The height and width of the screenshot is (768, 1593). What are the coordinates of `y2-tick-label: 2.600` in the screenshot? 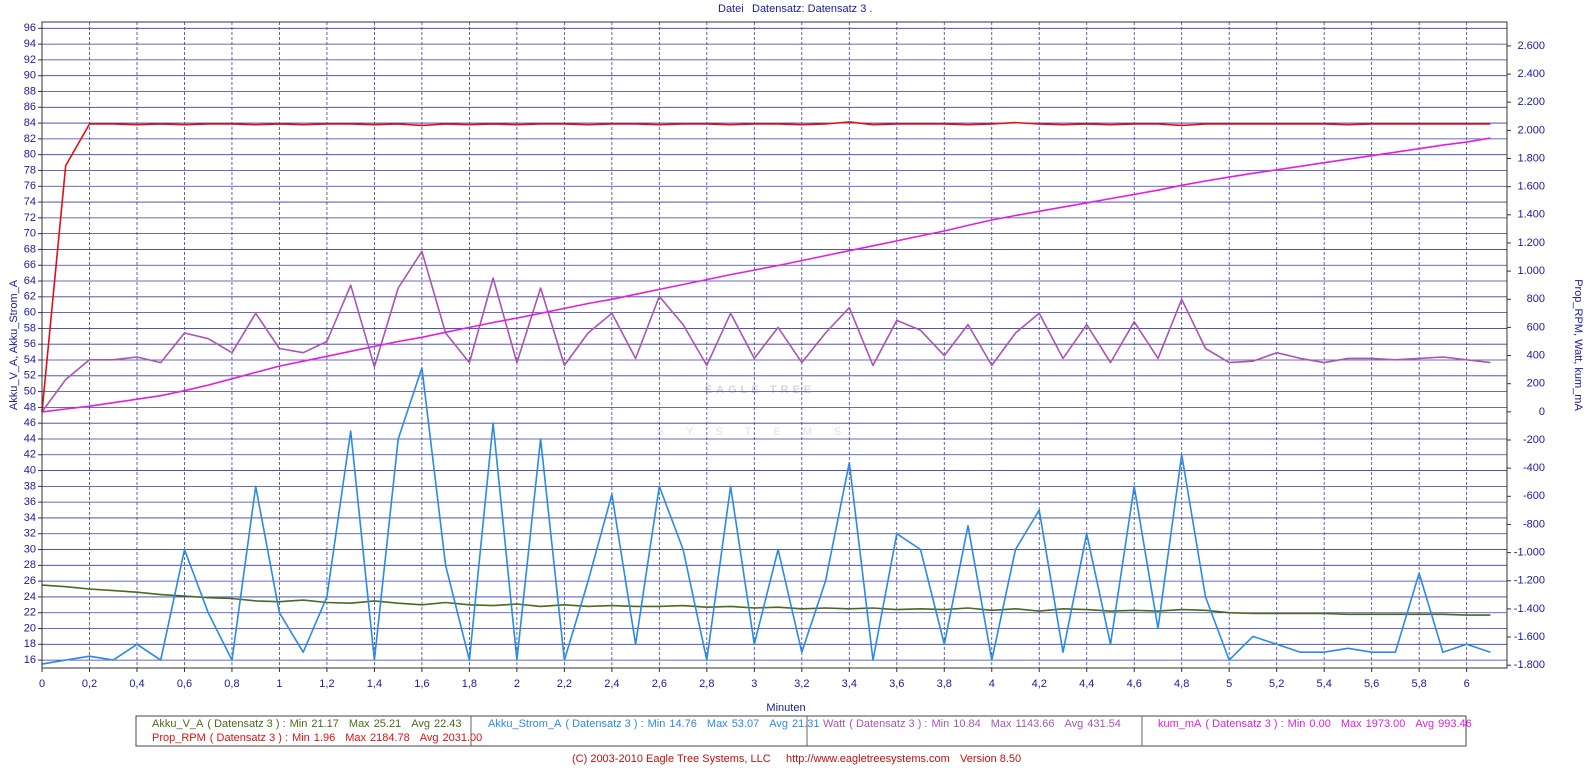 It's located at (1531, 46).